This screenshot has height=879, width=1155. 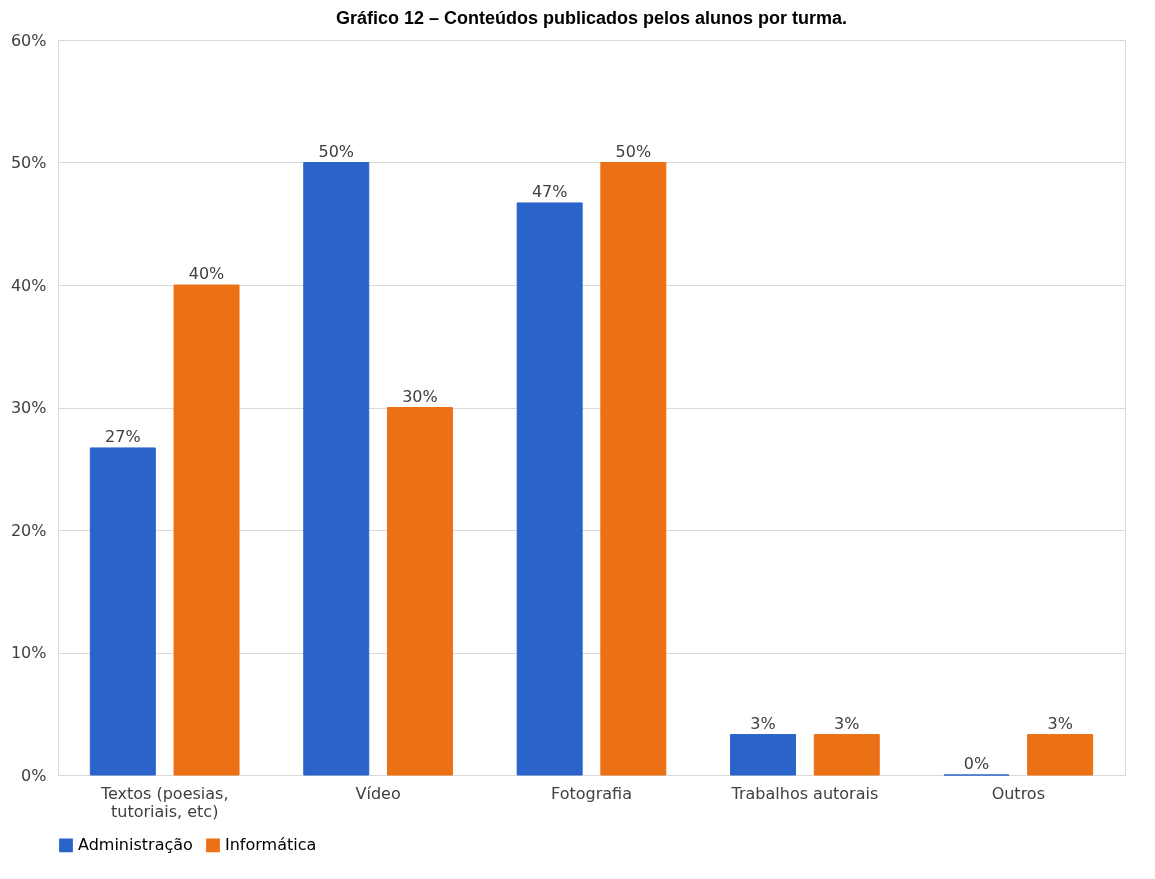 I want to click on y-tick-label: 20%, so click(x=28, y=530).